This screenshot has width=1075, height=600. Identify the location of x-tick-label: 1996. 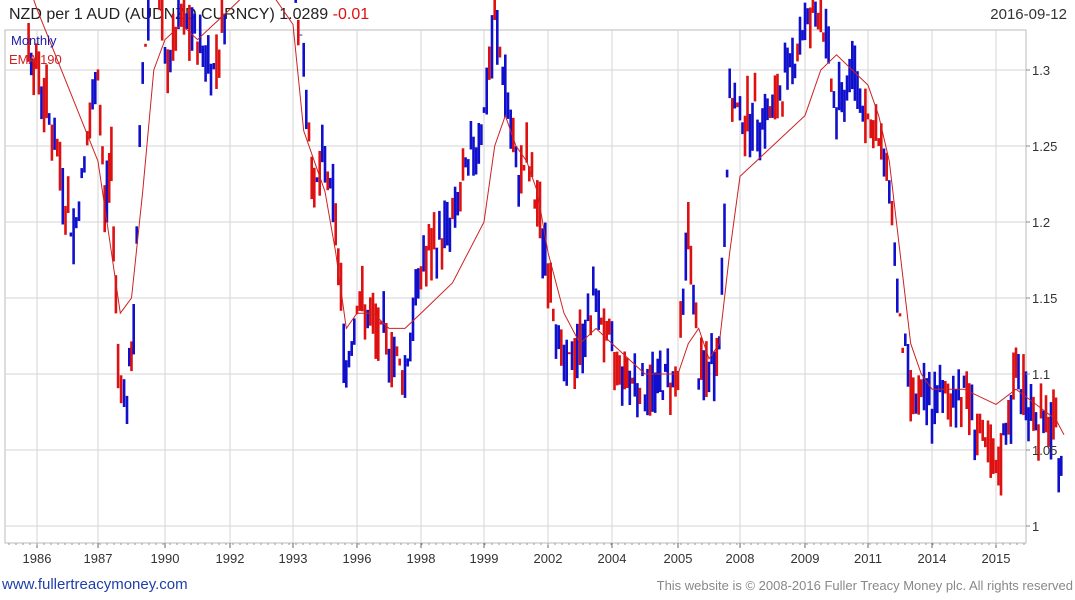
(357, 558).